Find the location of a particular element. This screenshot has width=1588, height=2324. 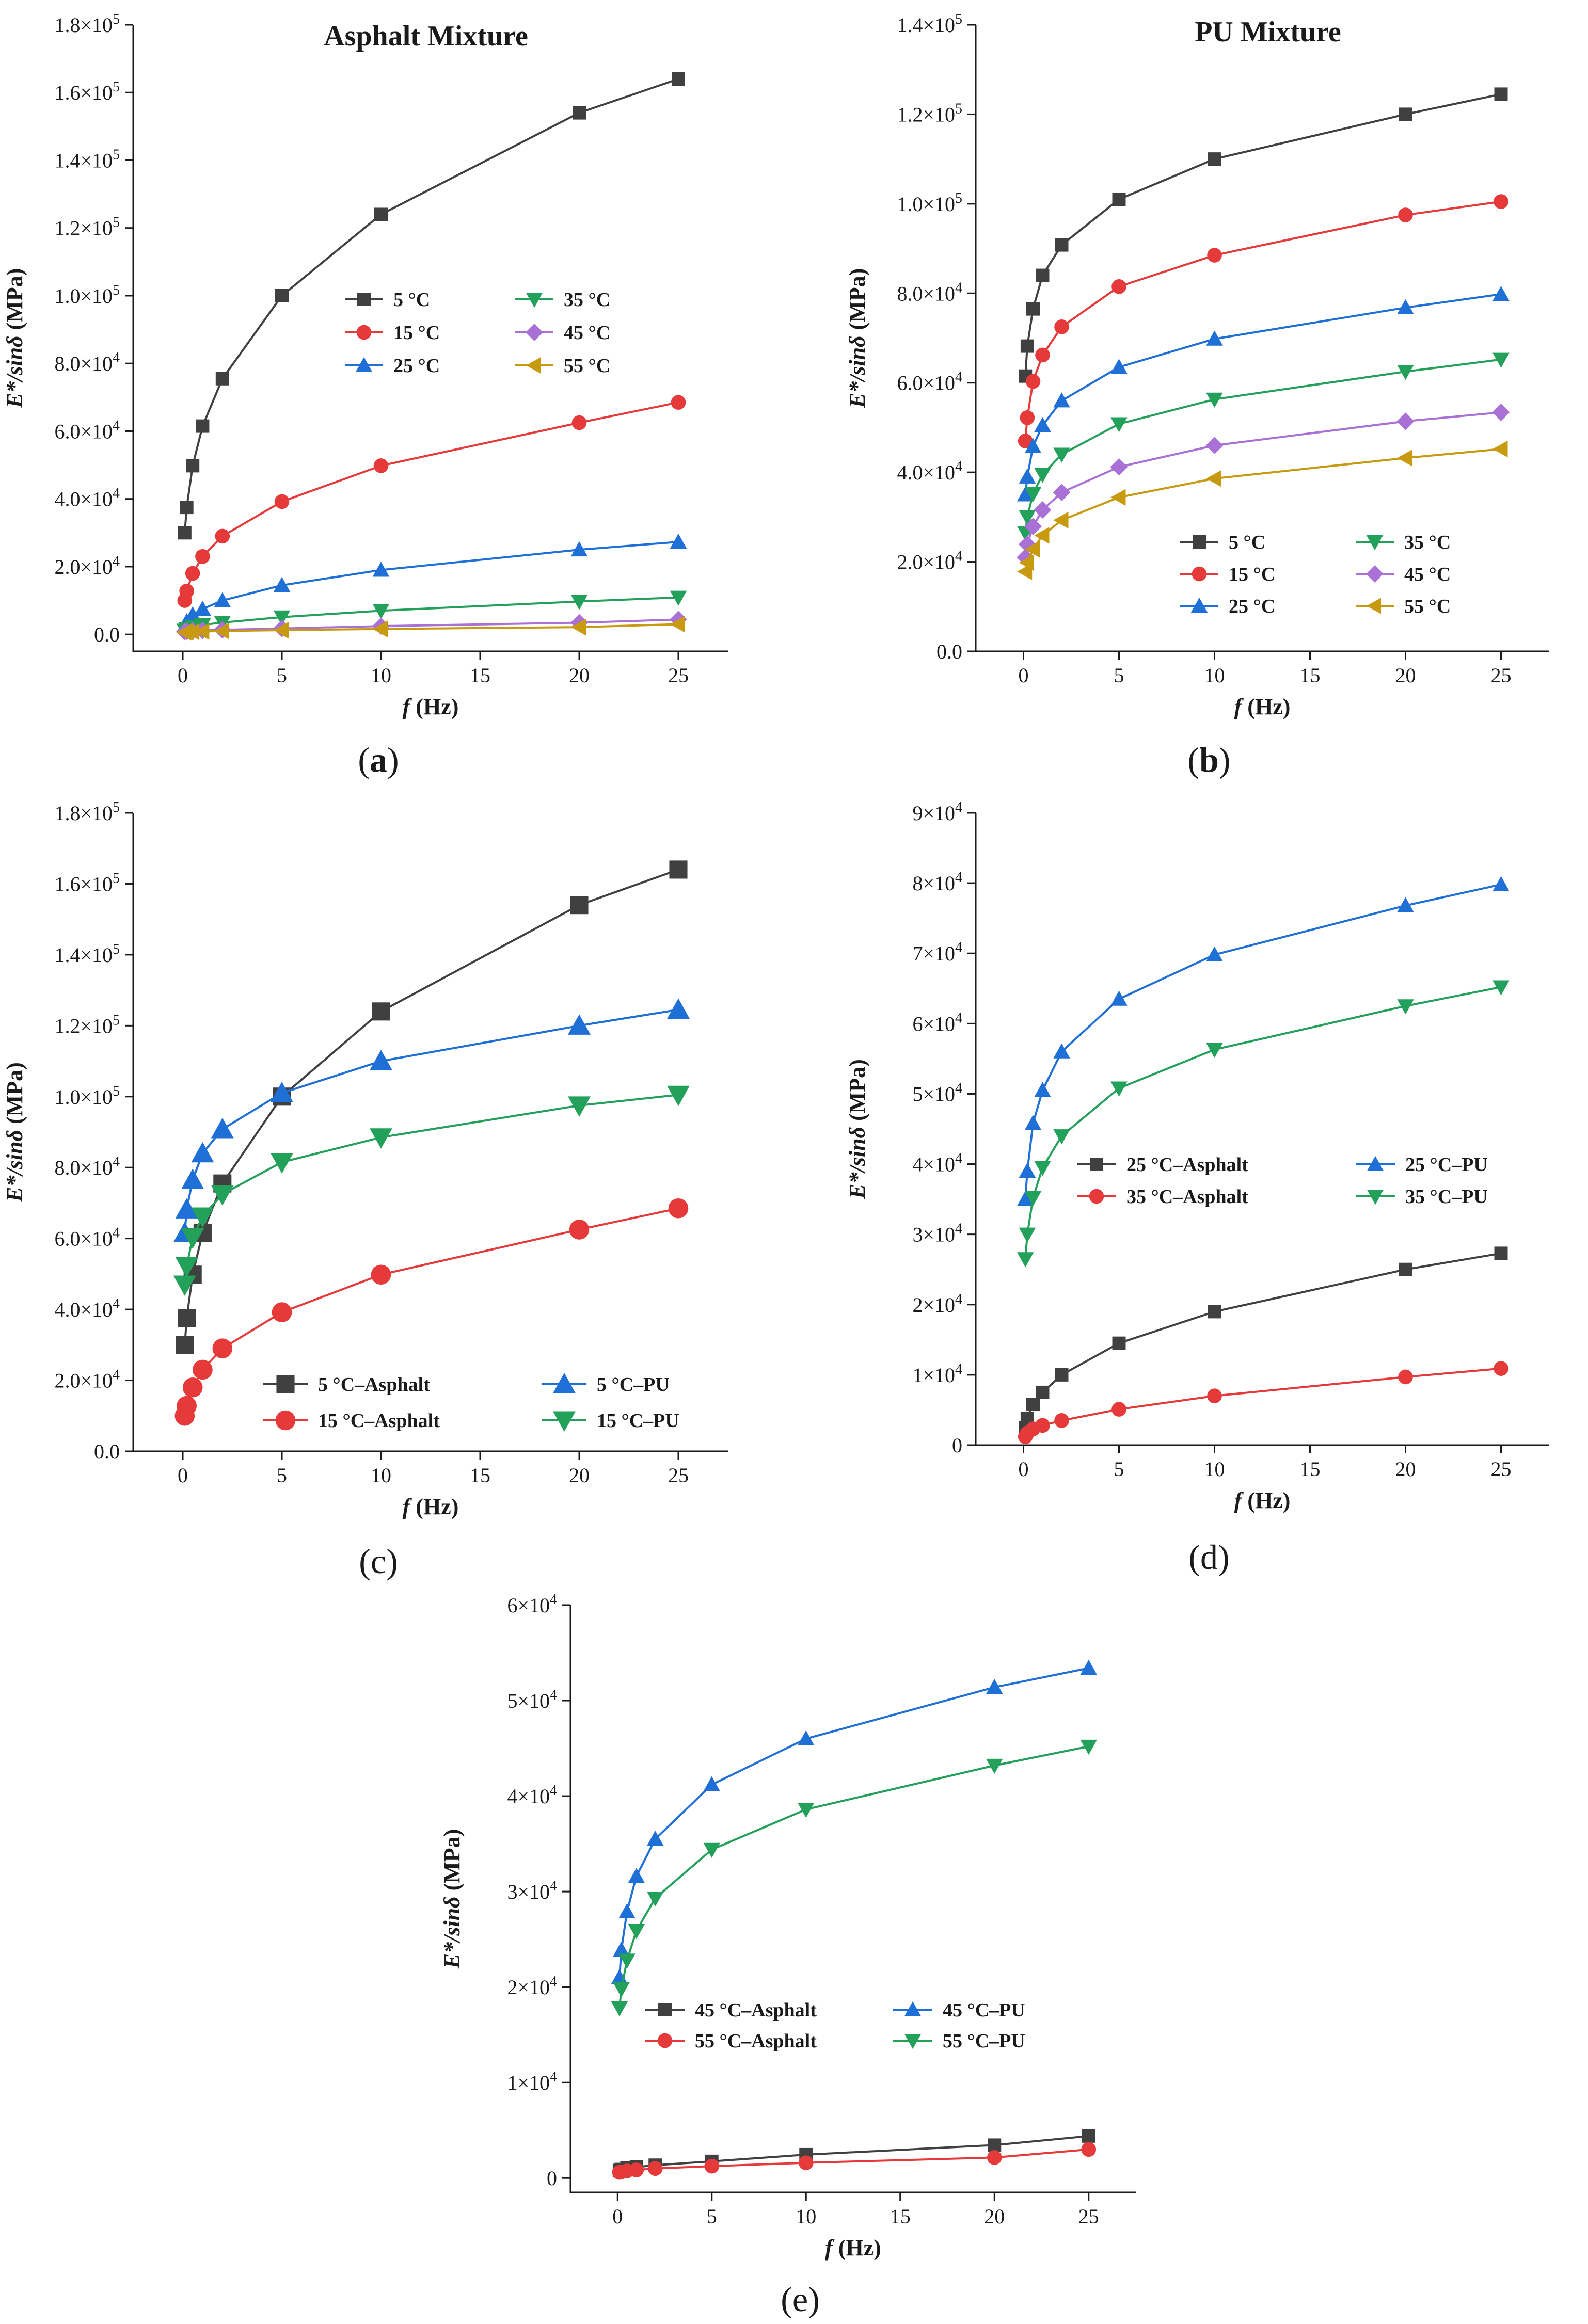

legend-label: 5 °C–PU is located at coordinates (633, 1385).